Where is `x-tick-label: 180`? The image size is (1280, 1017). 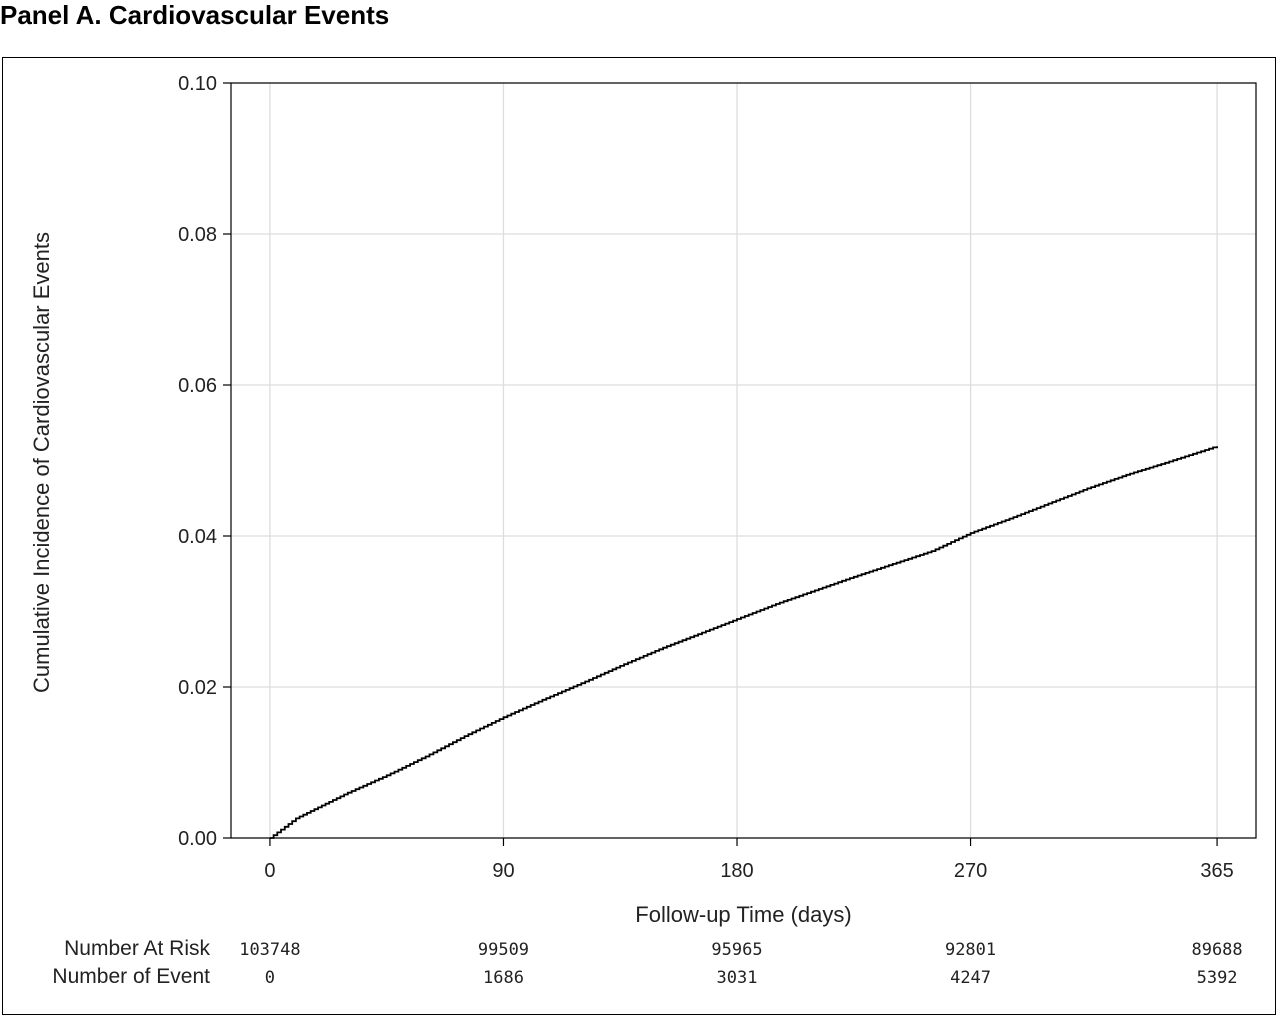
x-tick-label: 180 is located at coordinates (736, 871).